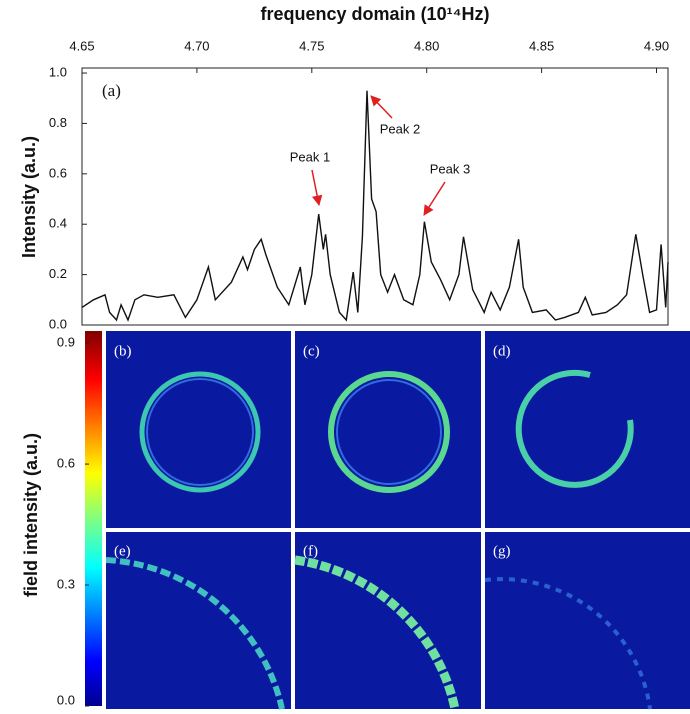  Describe the element at coordinates (31, 515) in the screenshot. I see `colorbar-label: field intensity (a.u.)` at that location.